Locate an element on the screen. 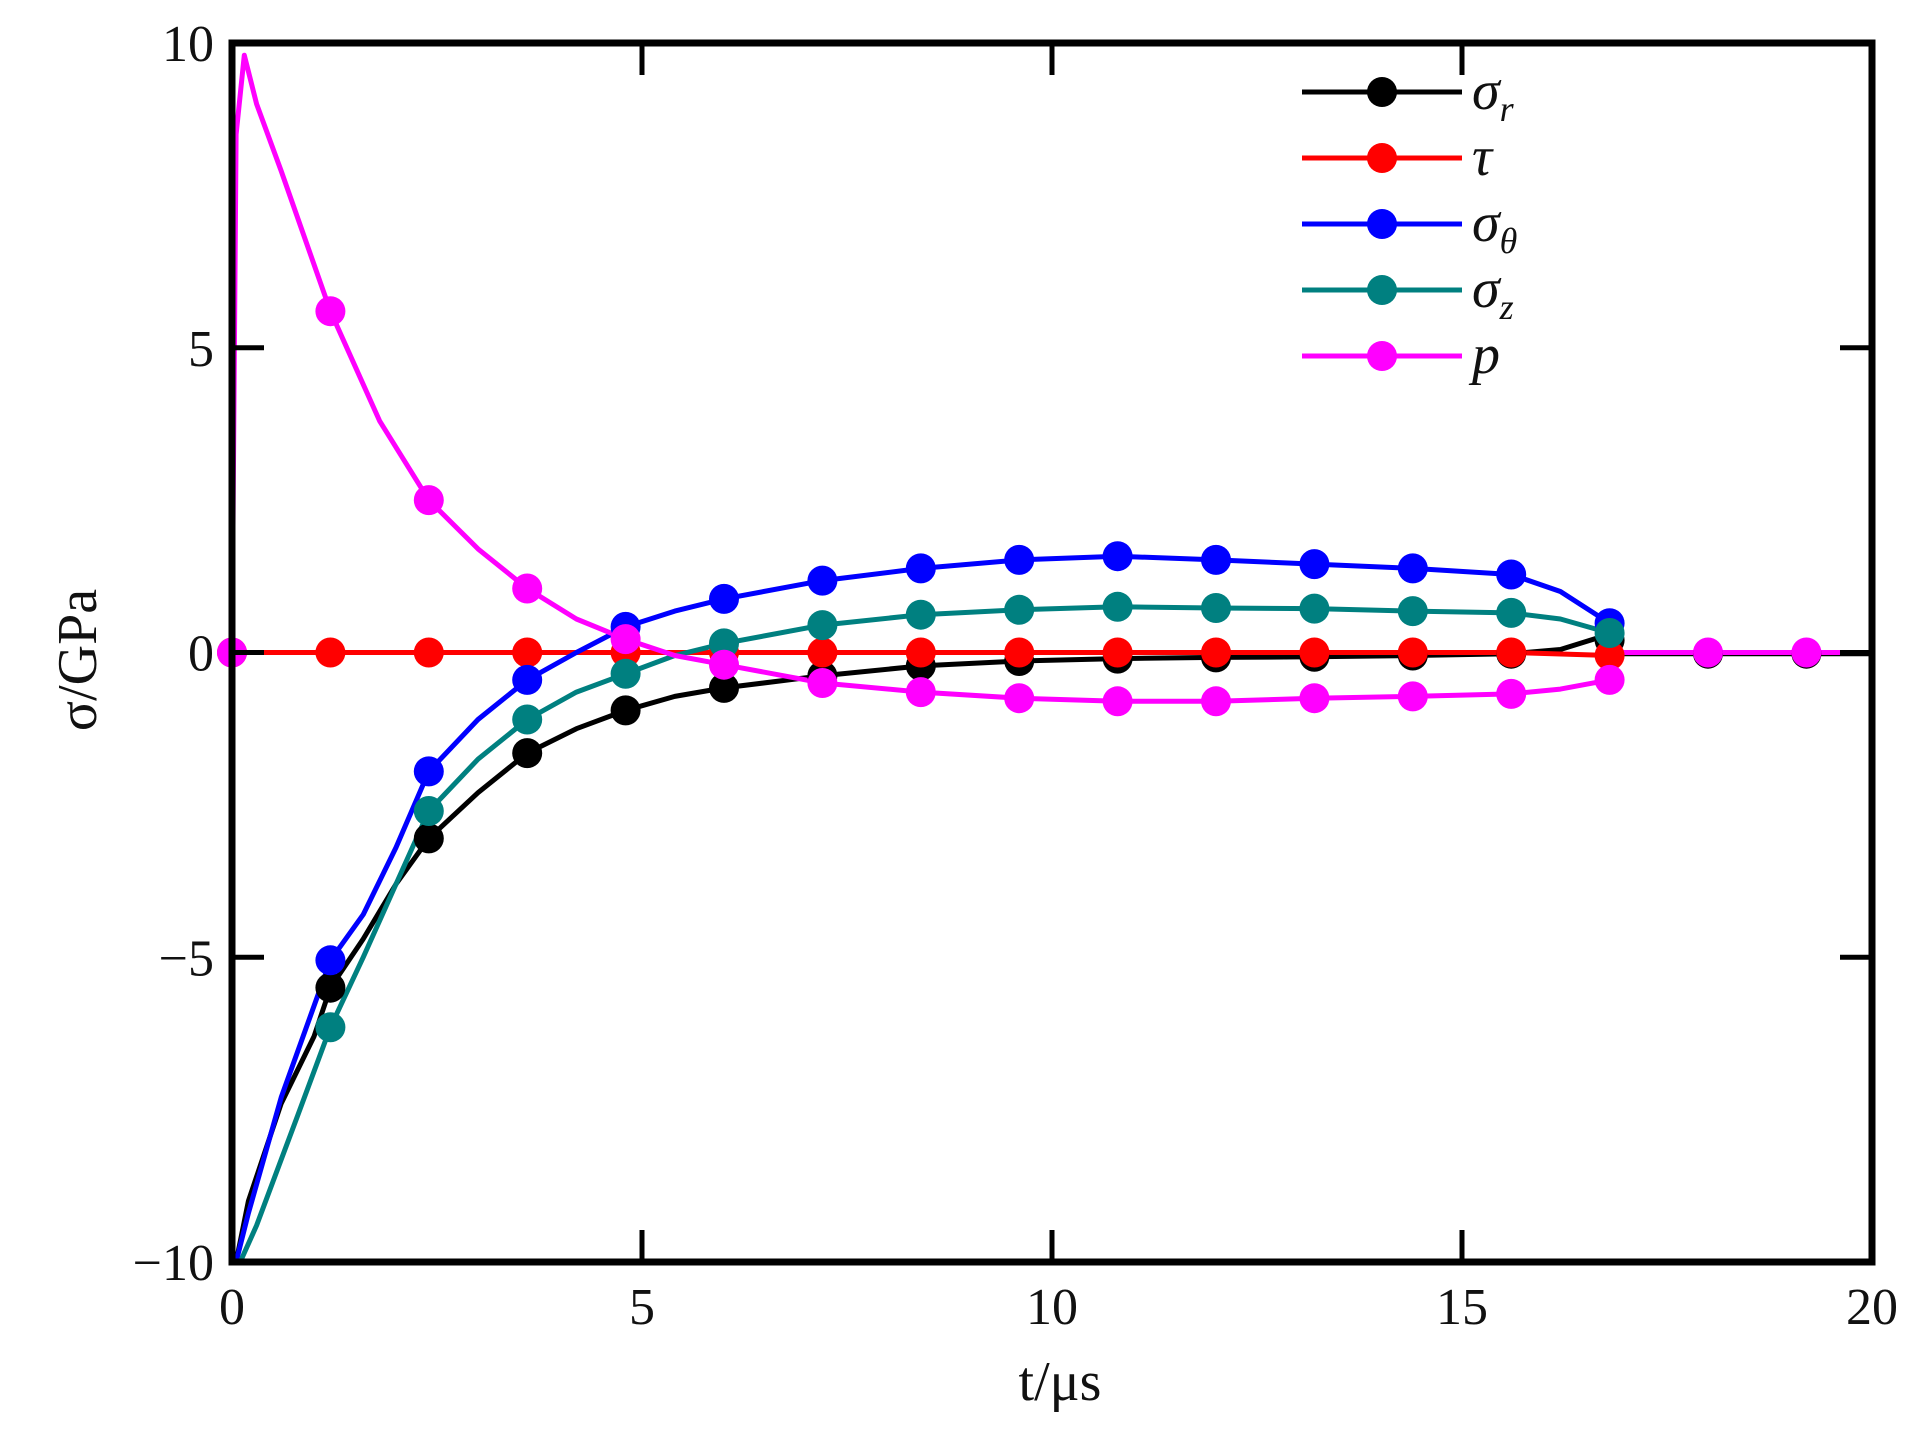 This screenshot has width=1923, height=1429. y-tick-label: −10 is located at coordinates (173, 1263).